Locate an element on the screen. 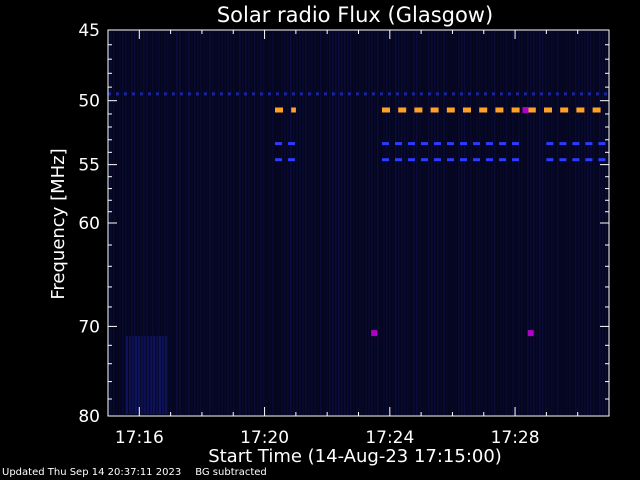 This screenshot has width=640, height=480. x-tick-label: 17:28 is located at coordinates (515, 438).